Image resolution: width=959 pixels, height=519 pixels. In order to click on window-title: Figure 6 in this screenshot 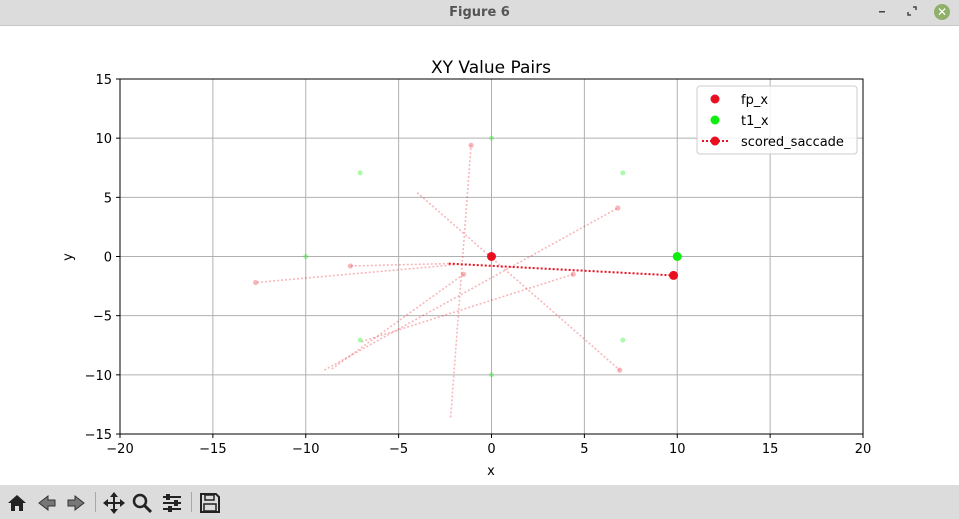, I will do `click(479, 12)`.